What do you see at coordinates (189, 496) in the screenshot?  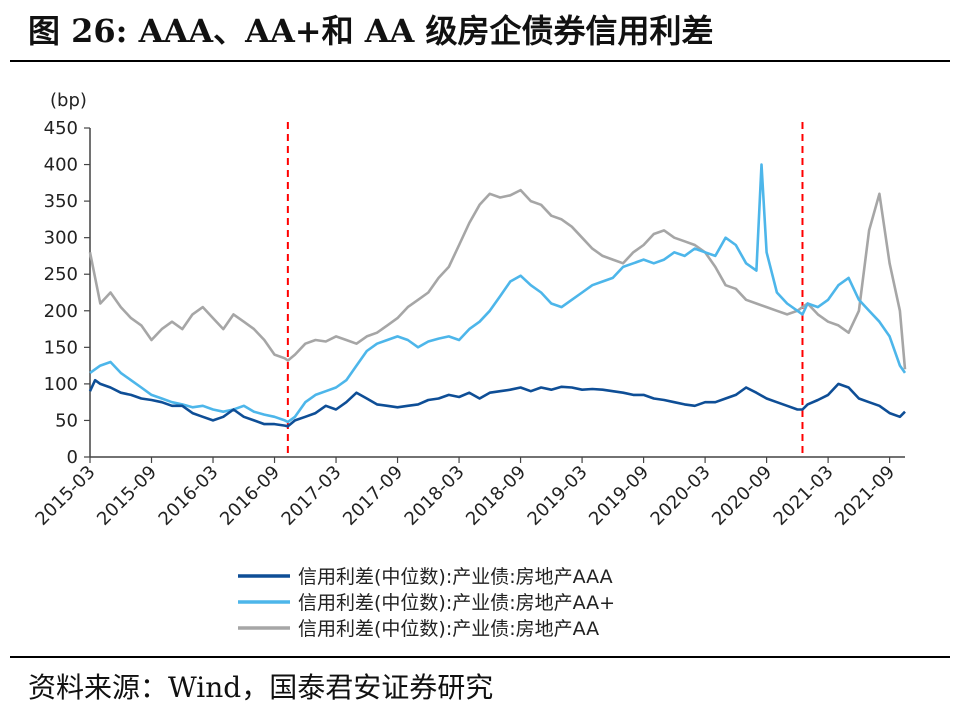 I see `x-tick-label: 2016-03` at bounding box center [189, 496].